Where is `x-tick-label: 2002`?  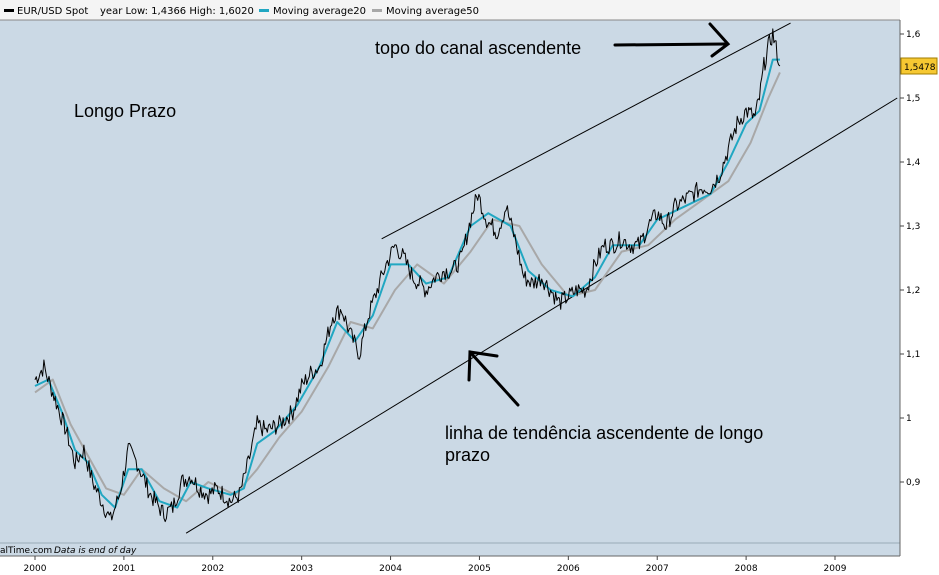 x-tick-label: 2002 is located at coordinates (212, 569).